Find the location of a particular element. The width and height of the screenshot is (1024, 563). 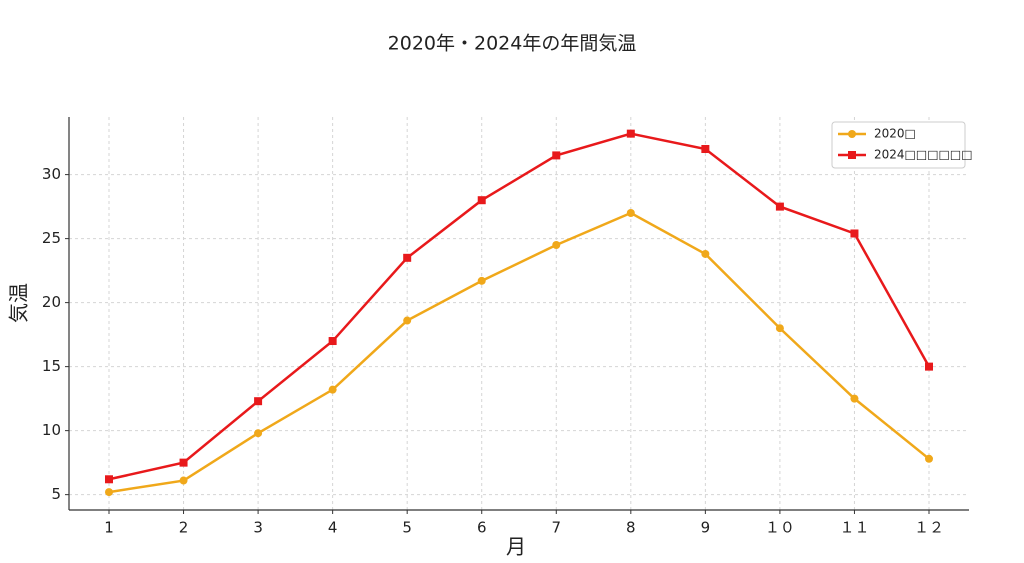

x-tick-label: 4 is located at coordinates (333, 528).